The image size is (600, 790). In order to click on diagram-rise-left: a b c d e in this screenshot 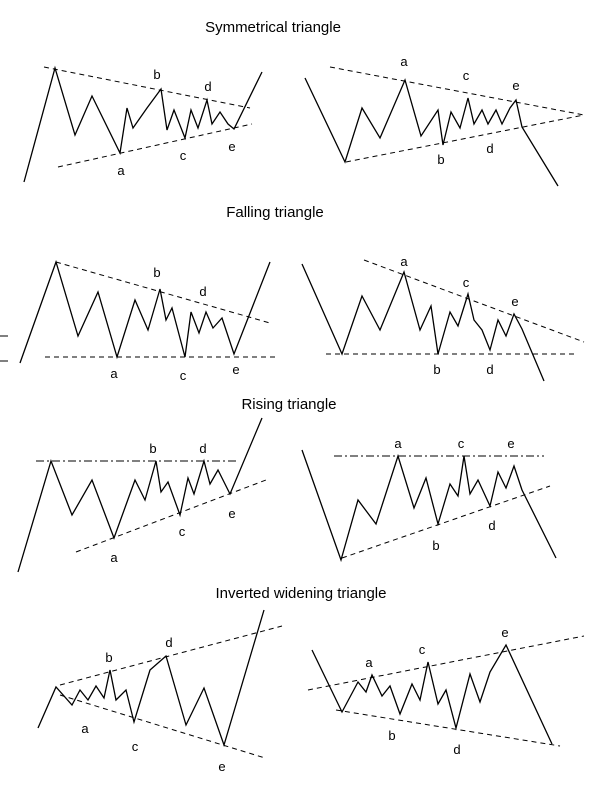, I will do `click(142, 495)`.